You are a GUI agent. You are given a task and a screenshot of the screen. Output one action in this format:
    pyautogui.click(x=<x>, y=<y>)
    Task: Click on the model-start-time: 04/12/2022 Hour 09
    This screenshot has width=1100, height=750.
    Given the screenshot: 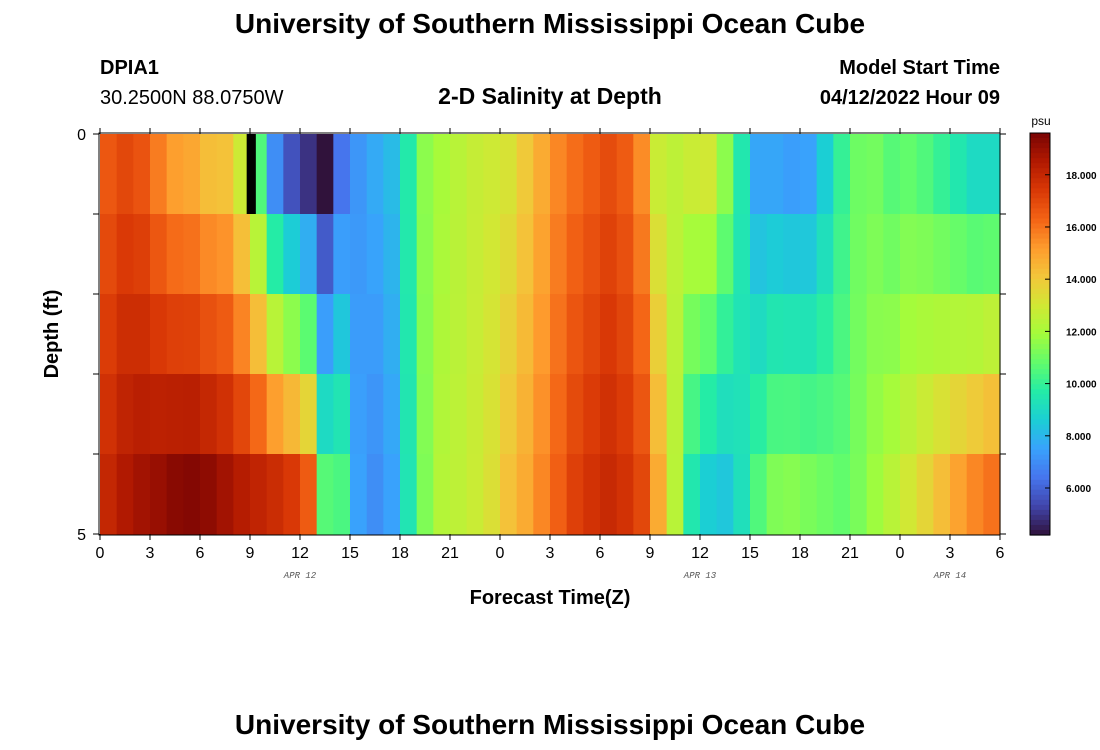 What is the action you would take?
    pyautogui.click(x=909, y=98)
    